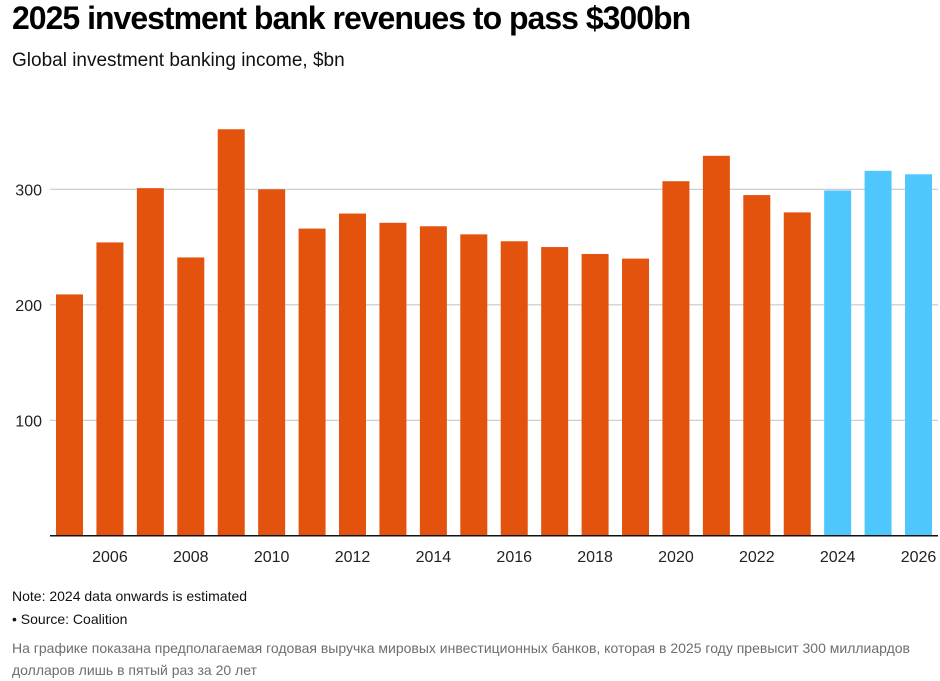 This screenshot has height=681, width=940. I want to click on bar-2010, so click(272, 362).